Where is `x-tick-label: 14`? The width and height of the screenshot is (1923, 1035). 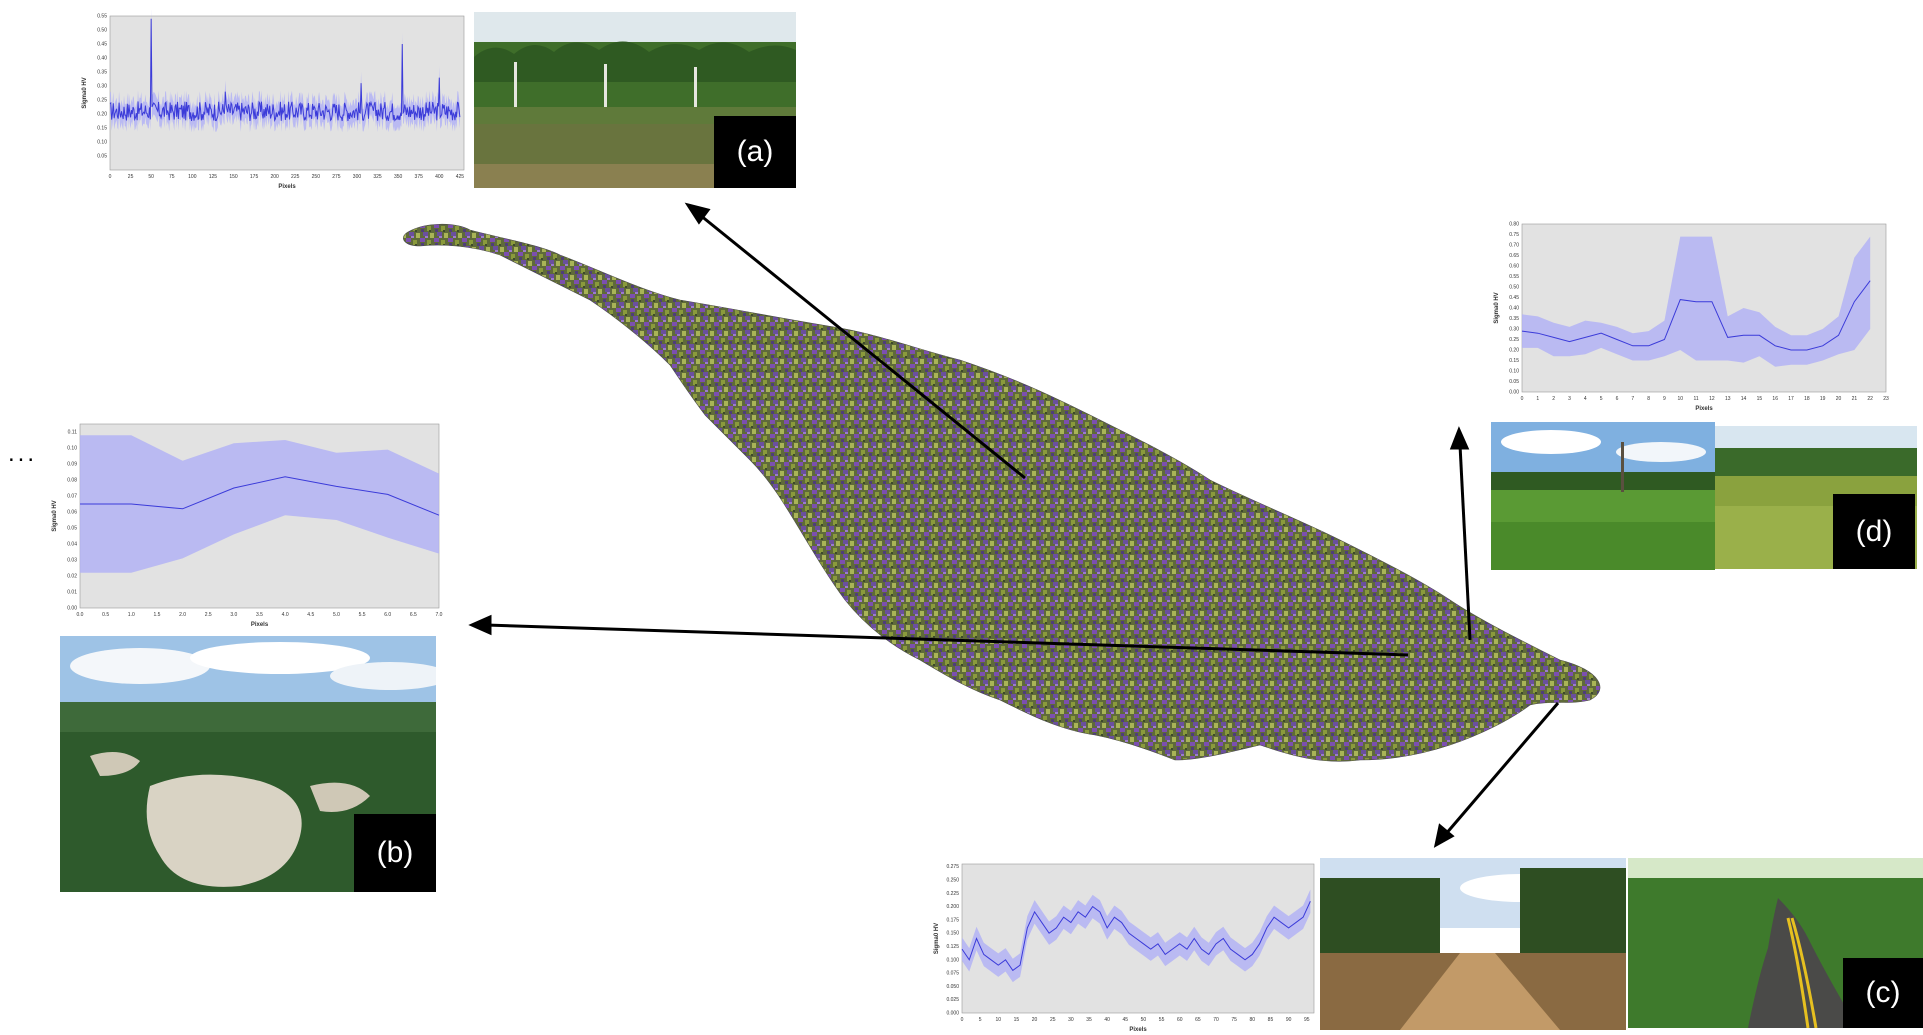
x-tick-label: 14 is located at coordinates (1744, 399).